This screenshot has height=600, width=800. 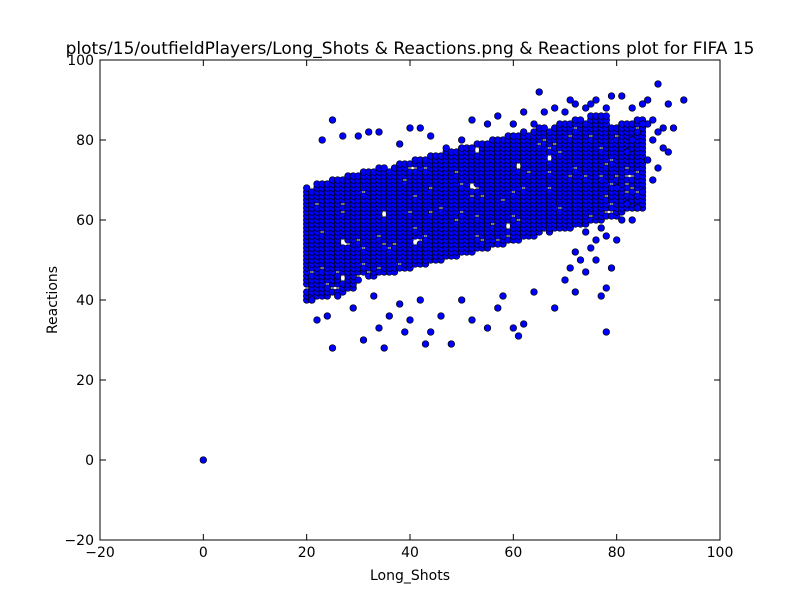 What do you see at coordinates (89, 461) in the screenshot?
I see `y-tick-label: 0` at bounding box center [89, 461].